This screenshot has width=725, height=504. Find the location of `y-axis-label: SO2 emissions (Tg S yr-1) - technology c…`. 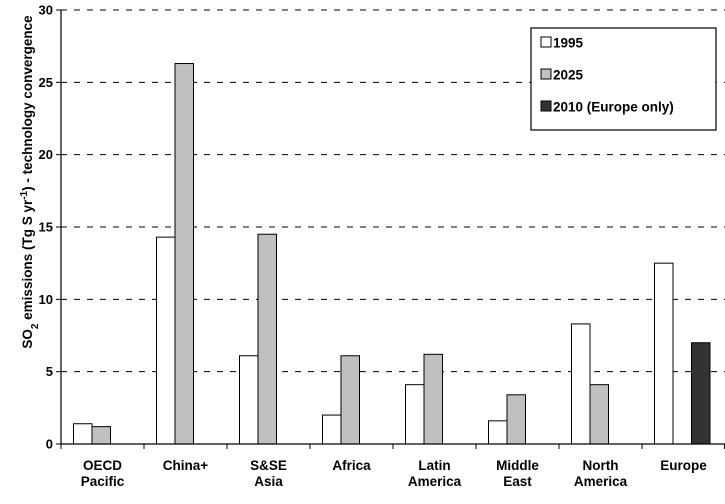

y-axis-label: SO2 emissions (Tg S yr-1) - technology c… is located at coordinates (30, 182).